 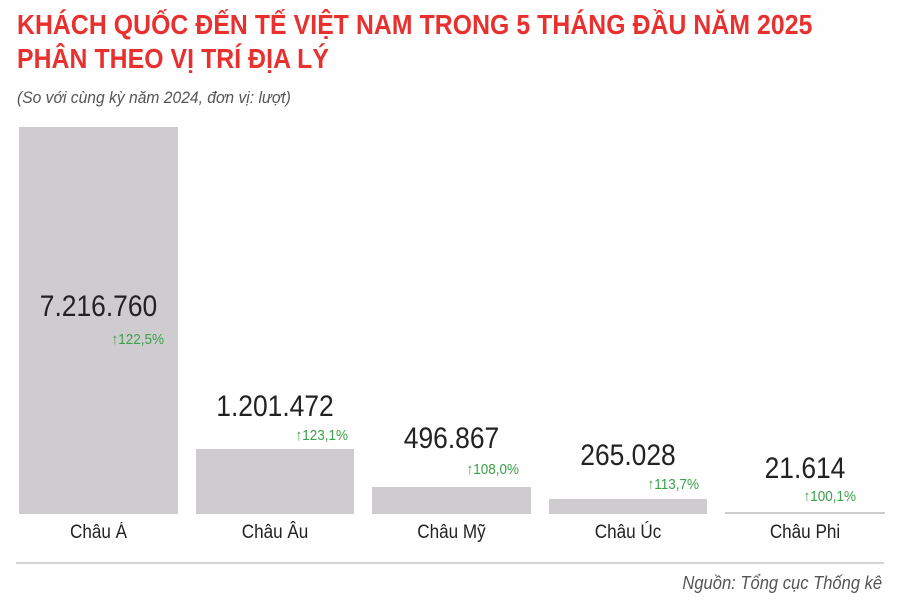 I want to click on value-label-chau-uc: 265.028, so click(x=628, y=455).